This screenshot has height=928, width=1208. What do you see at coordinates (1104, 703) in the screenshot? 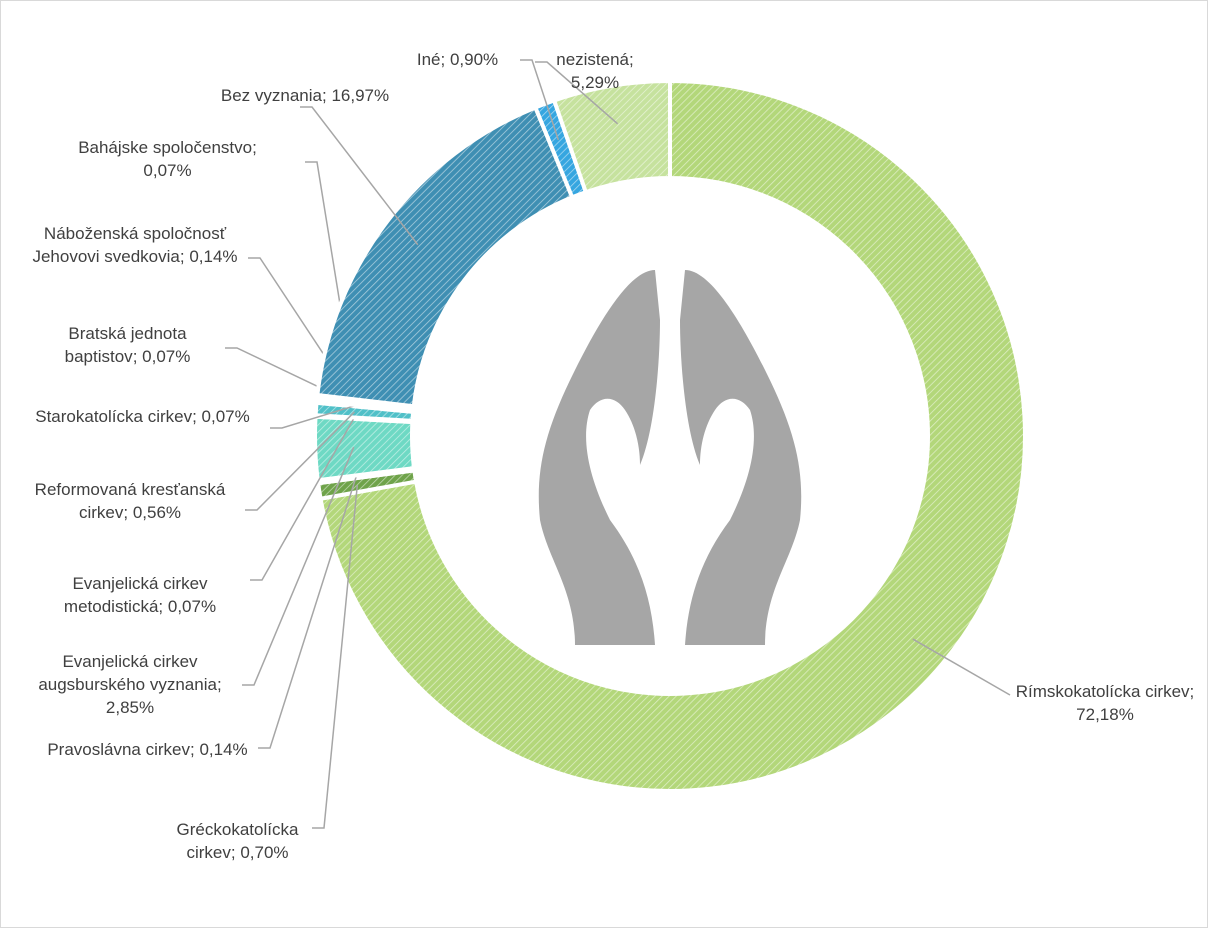
I see `data-label: Rímskokatolícka cirkev; 72,18%` at bounding box center [1104, 703].